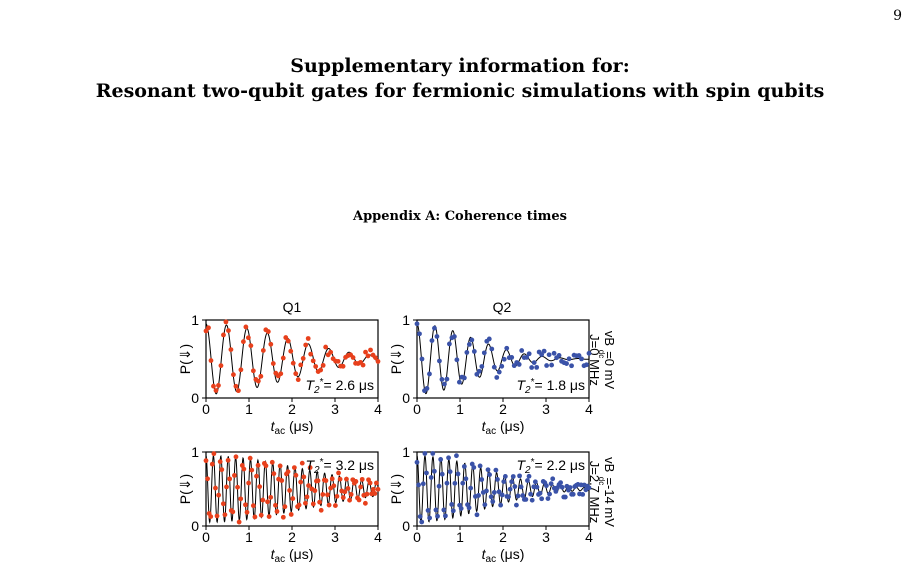 The image size is (920, 580). What do you see at coordinates (195, 526) in the screenshot?
I see `y-tick-label: 0` at bounding box center [195, 526].